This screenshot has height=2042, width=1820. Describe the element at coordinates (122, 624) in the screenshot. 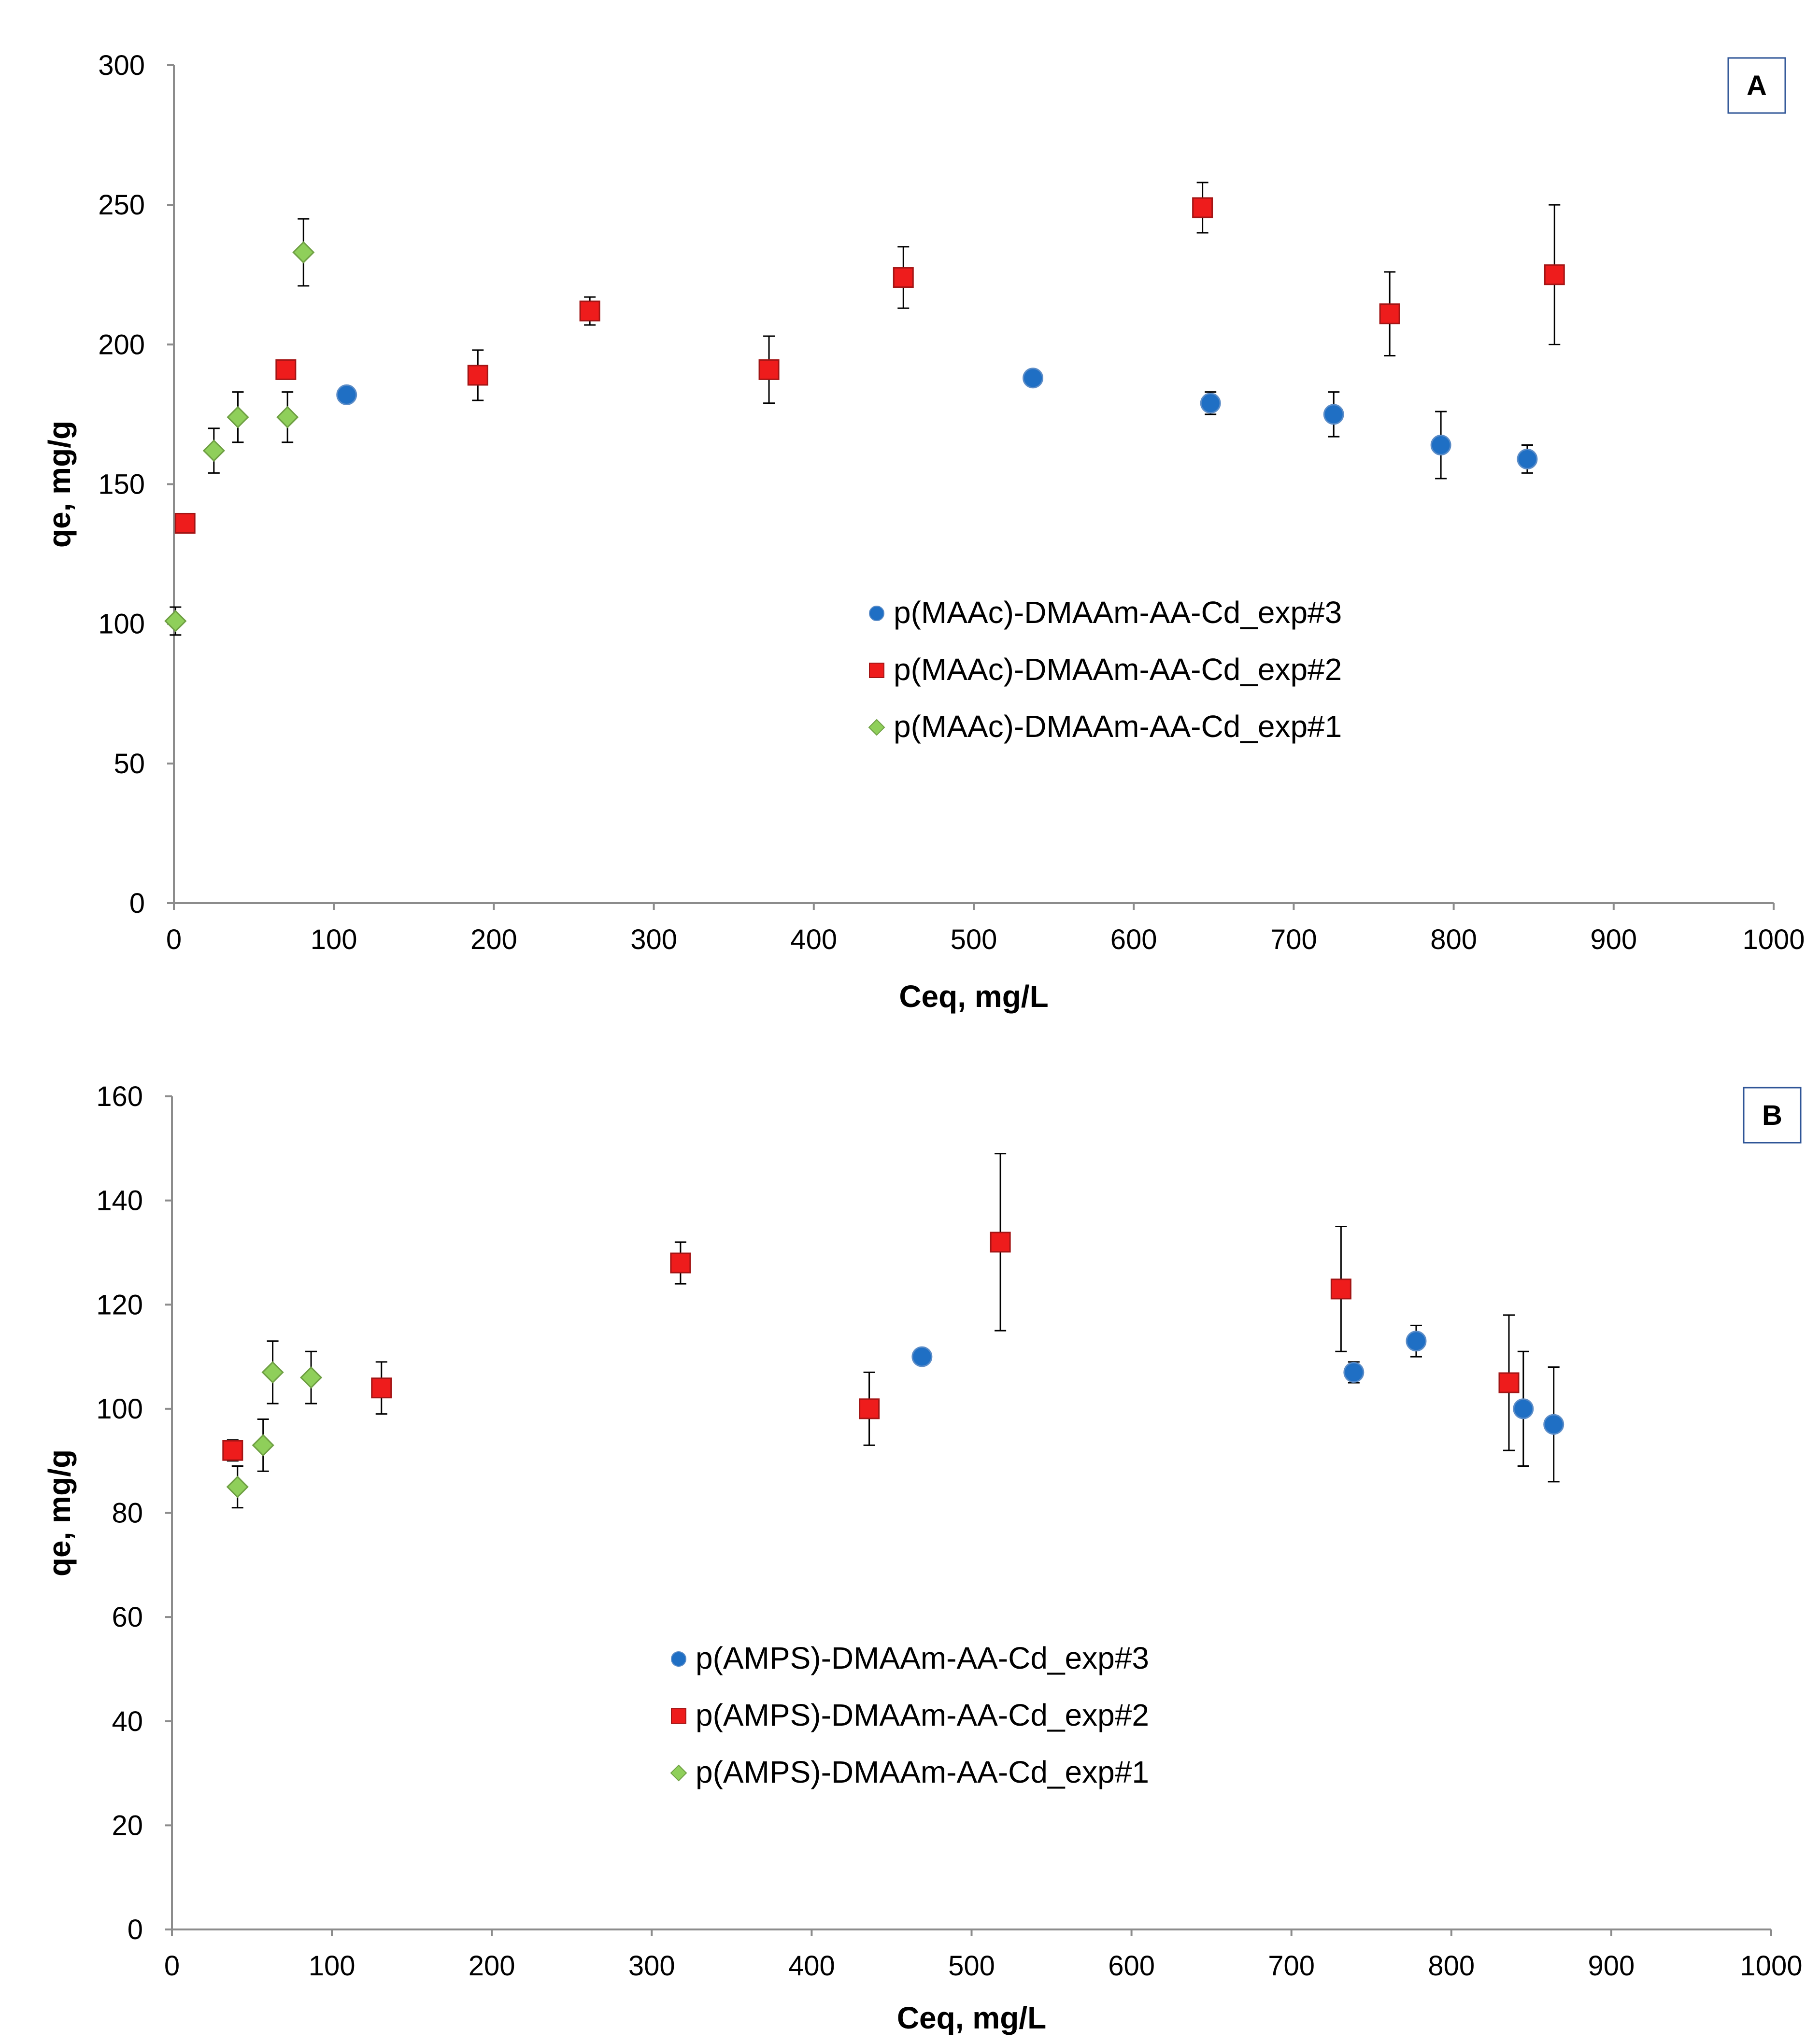

I see `y-tick-label: 100` at that location.